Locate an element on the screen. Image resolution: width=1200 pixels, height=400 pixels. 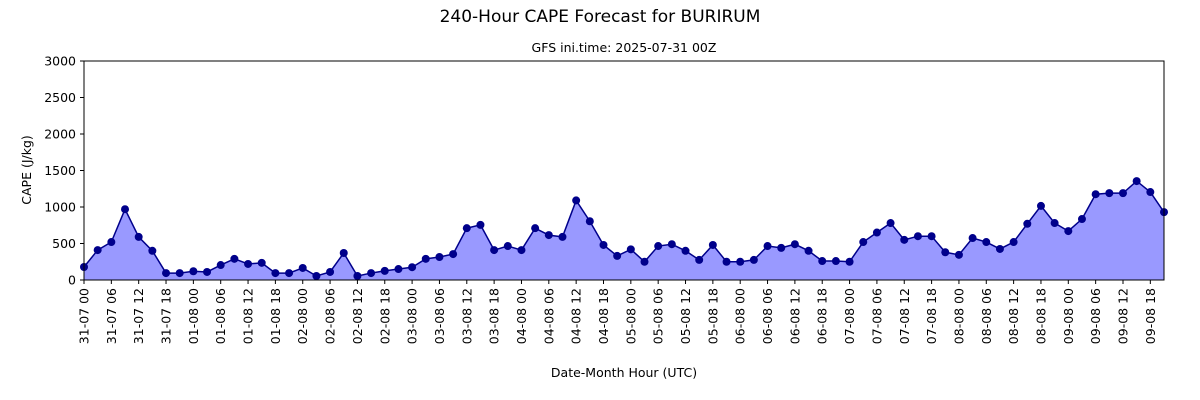
x-tick-label: 07-08 12 is located at coordinates (904, 316).